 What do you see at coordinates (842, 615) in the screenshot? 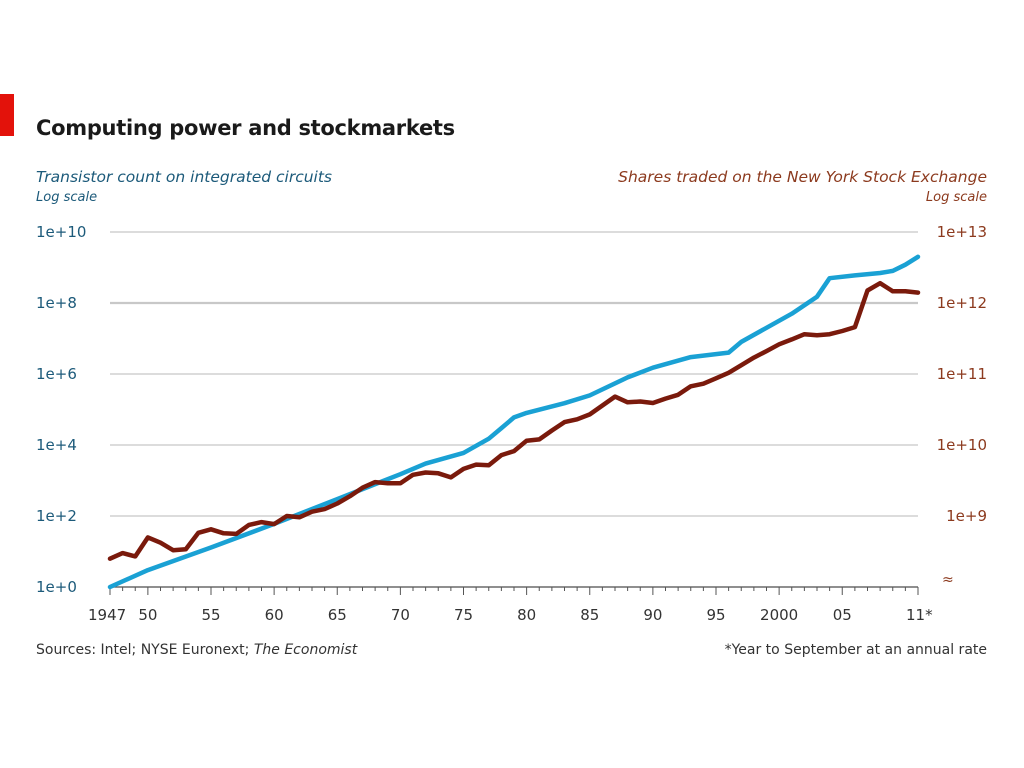
I see `x-tick-label: 05` at bounding box center [842, 615].